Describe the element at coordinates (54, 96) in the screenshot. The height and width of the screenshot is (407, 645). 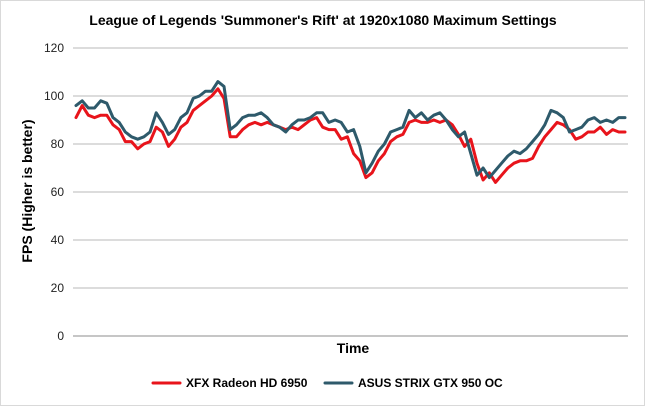
I see `y-tick-label: 100` at that location.